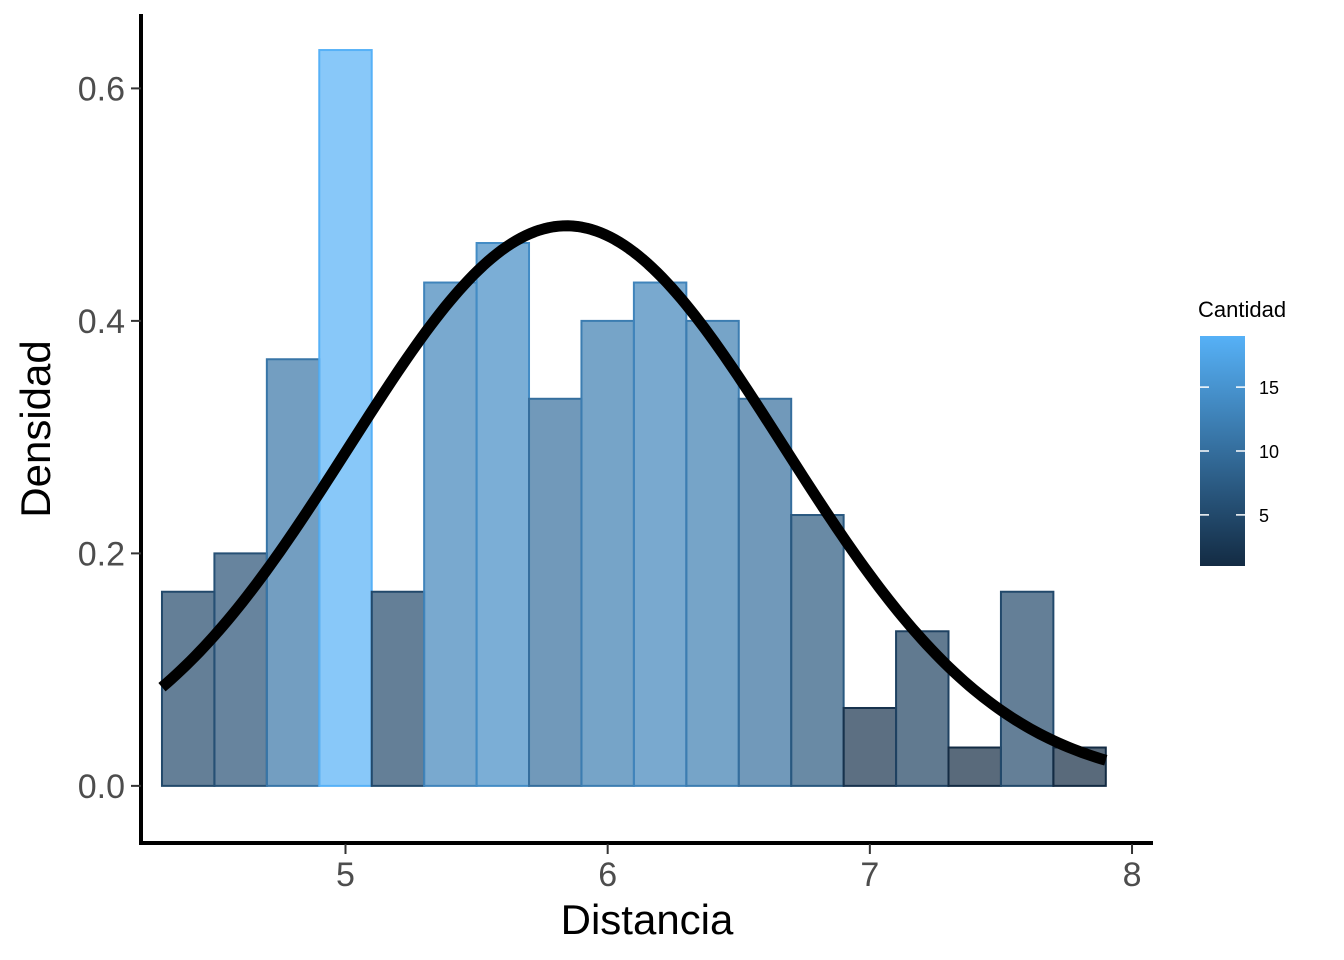 The image size is (1344, 960). What do you see at coordinates (1132, 875) in the screenshot?
I see `x-tick-label: 8` at bounding box center [1132, 875].